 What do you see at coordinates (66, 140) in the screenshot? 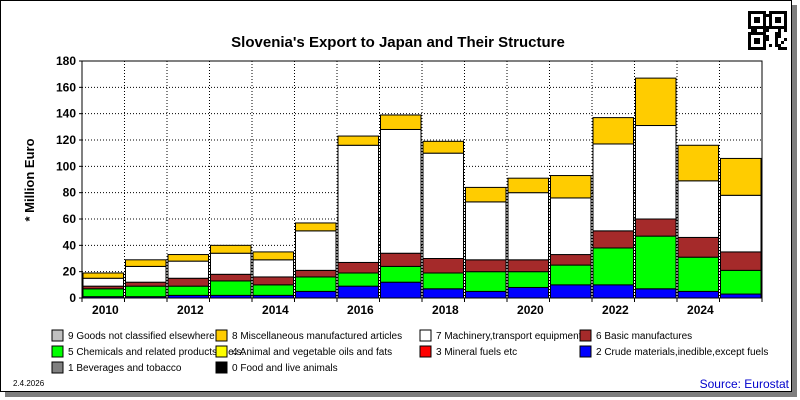
I see `y-tick-label: 120` at bounding box center [66, 140].